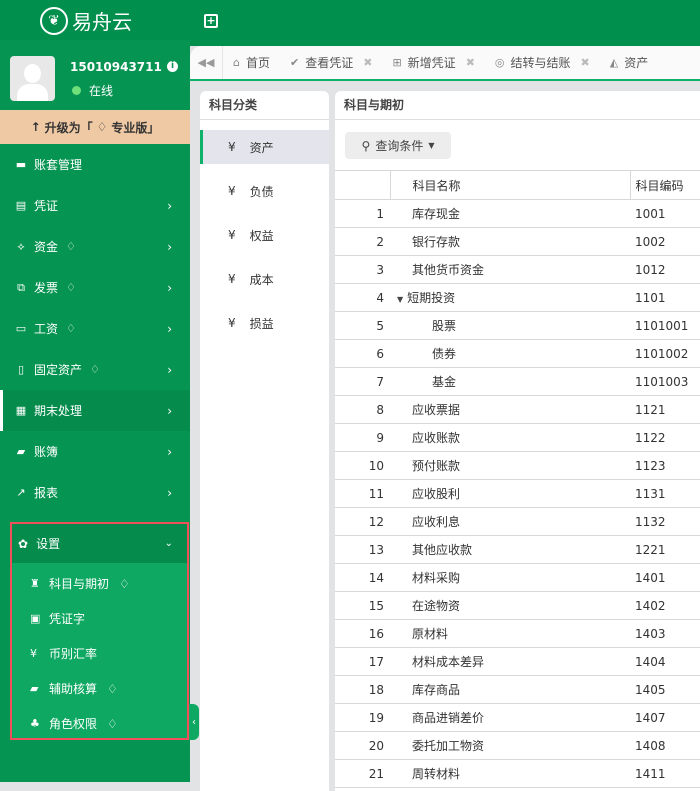  I want to click on tab-label: 查看凭证, so click(329, 63).